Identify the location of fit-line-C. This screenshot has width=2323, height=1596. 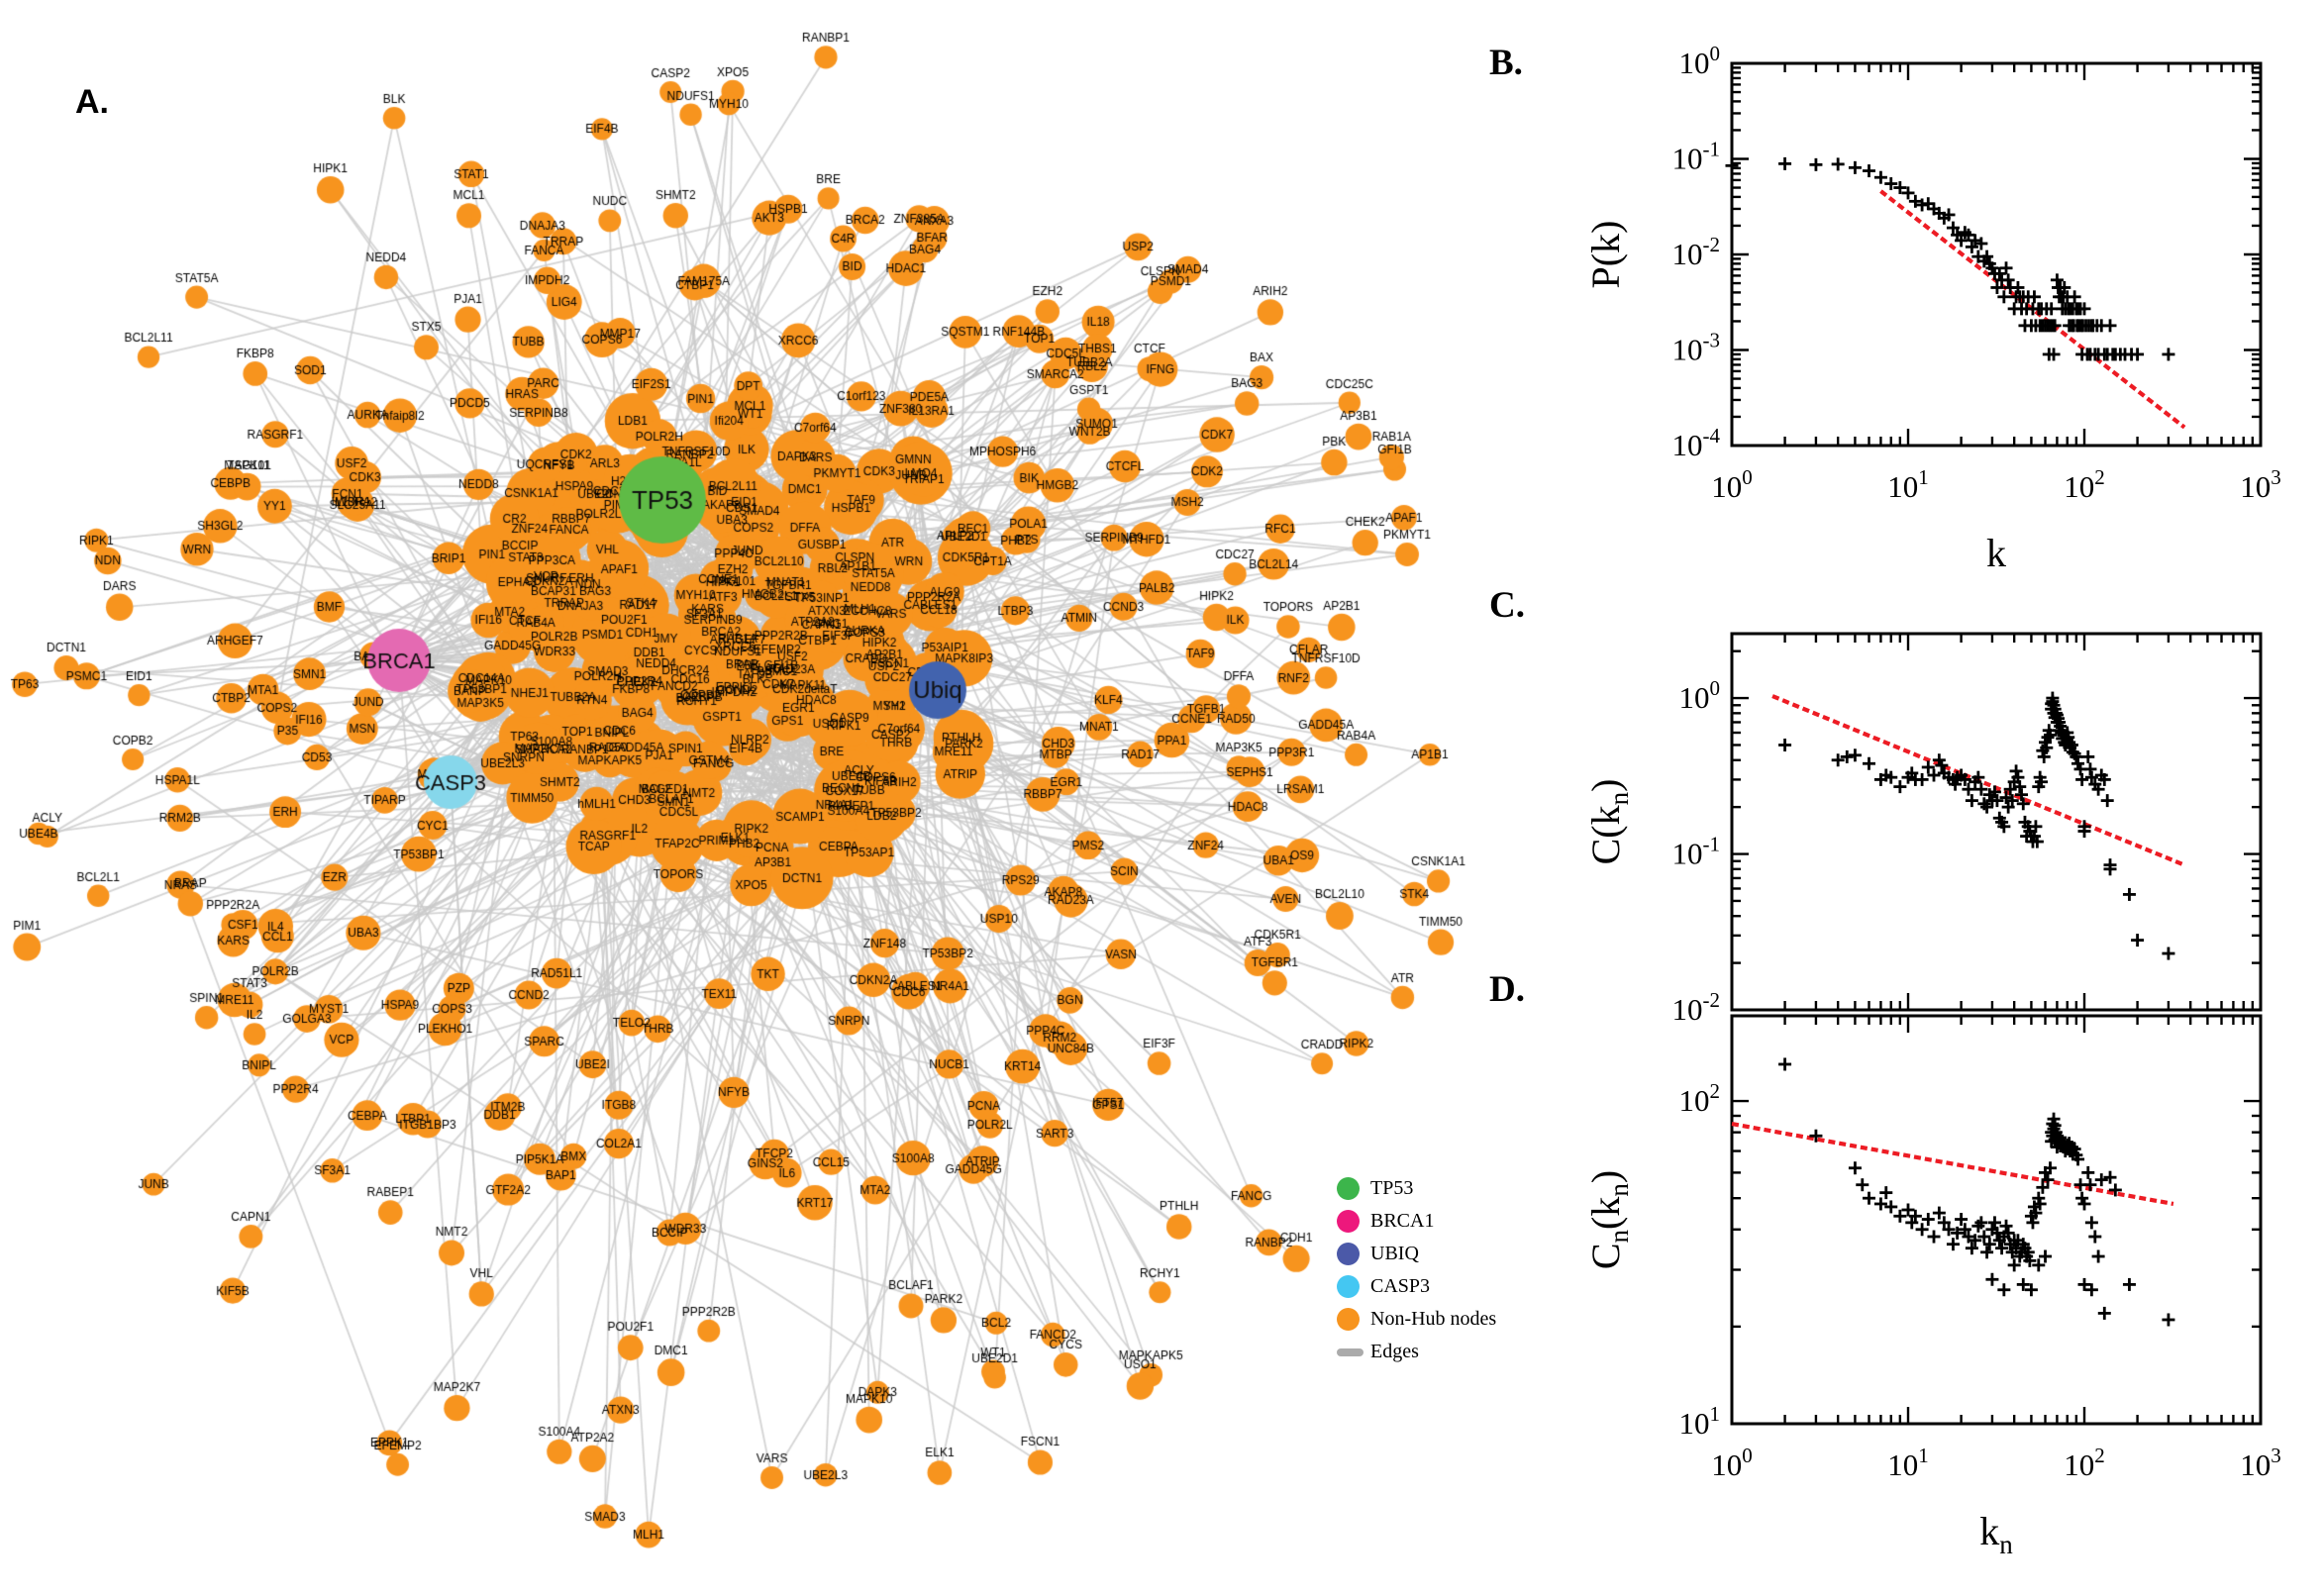
(1977, 780).